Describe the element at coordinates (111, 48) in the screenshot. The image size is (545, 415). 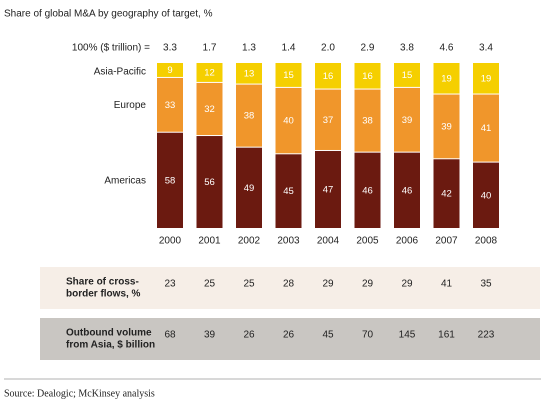
I see `totals-label: 100% ($ trillion) =` at that location.